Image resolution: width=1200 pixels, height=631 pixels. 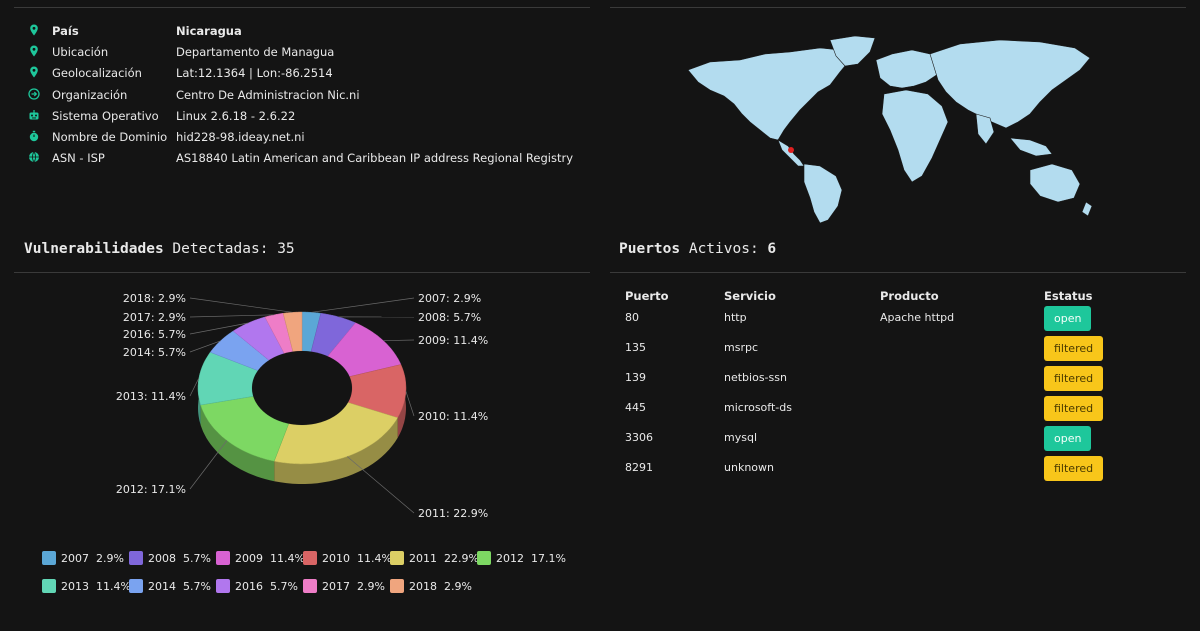 I want to click on top-divider-right, so click(x=898, y=7).